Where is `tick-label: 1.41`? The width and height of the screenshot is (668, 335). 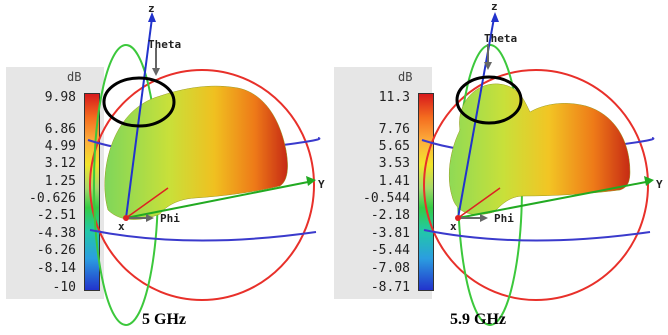
tick-label: 1.41 is located at coordinates (394, 181).